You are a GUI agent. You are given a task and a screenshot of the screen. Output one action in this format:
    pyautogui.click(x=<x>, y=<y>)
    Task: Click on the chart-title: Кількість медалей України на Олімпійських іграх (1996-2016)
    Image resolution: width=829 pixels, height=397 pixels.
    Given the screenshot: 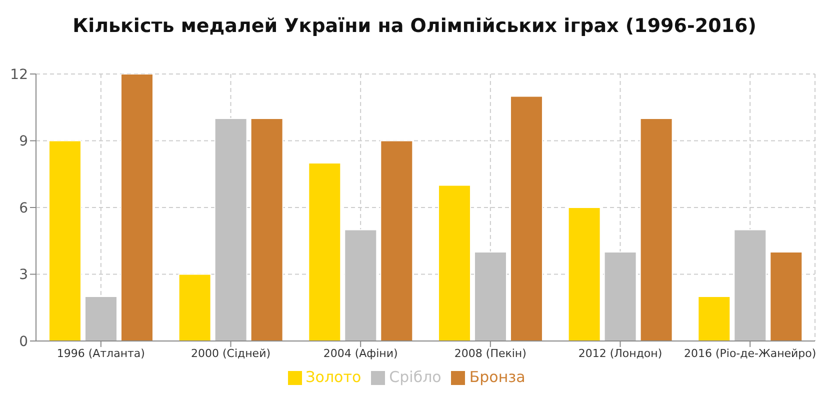 What is the action you would take?
    pyautogui.click(x=415, y=26)
    